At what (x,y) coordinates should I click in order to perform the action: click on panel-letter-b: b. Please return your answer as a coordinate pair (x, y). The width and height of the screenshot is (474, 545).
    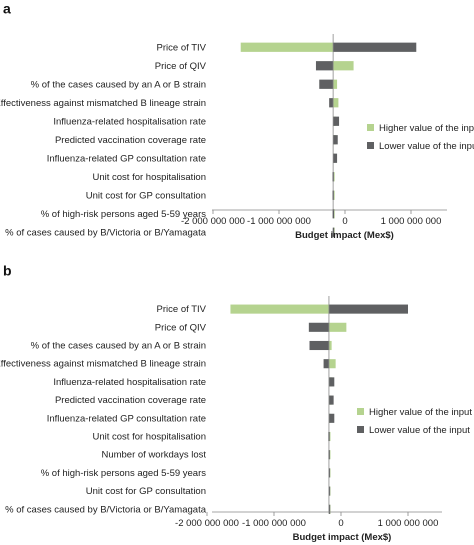
    Looking at the image, I should click on (7, 271).